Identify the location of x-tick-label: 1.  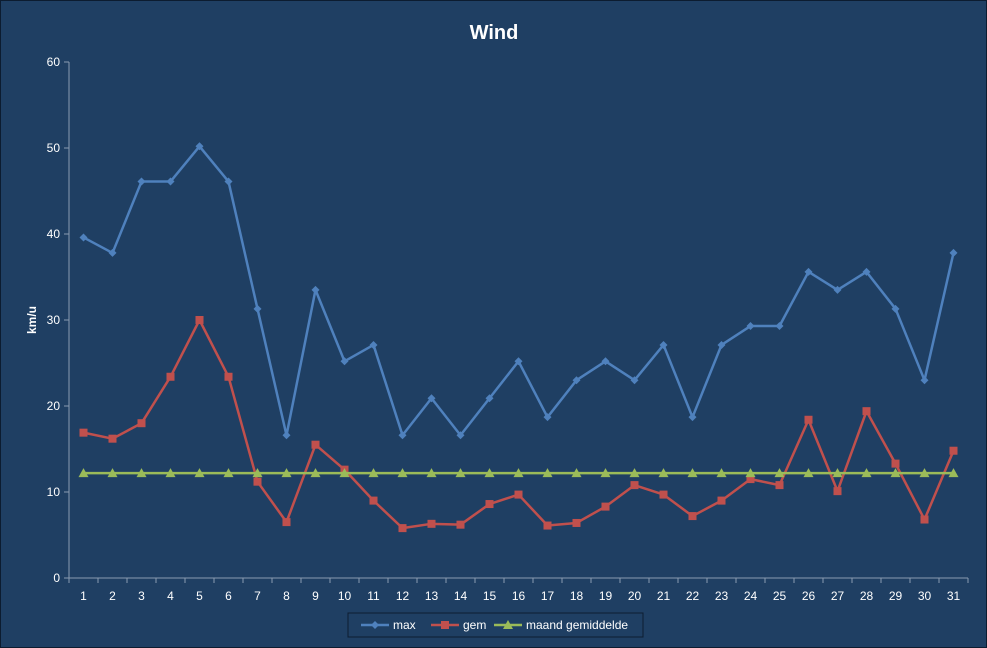
(83, 596).